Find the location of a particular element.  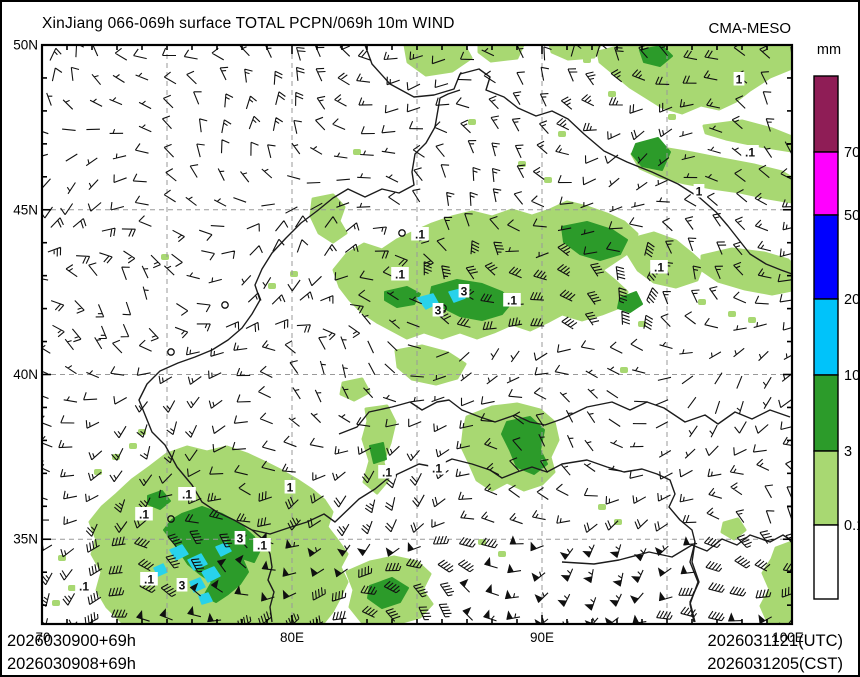

colorbar-units: mm is located at coordinates (829, 50).